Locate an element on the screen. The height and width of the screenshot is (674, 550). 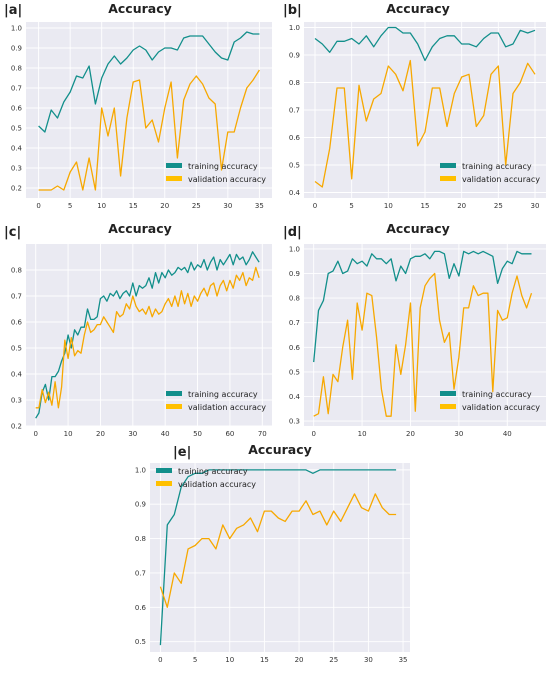
x-tick-label: 50 is located at coordinates (197, 434).